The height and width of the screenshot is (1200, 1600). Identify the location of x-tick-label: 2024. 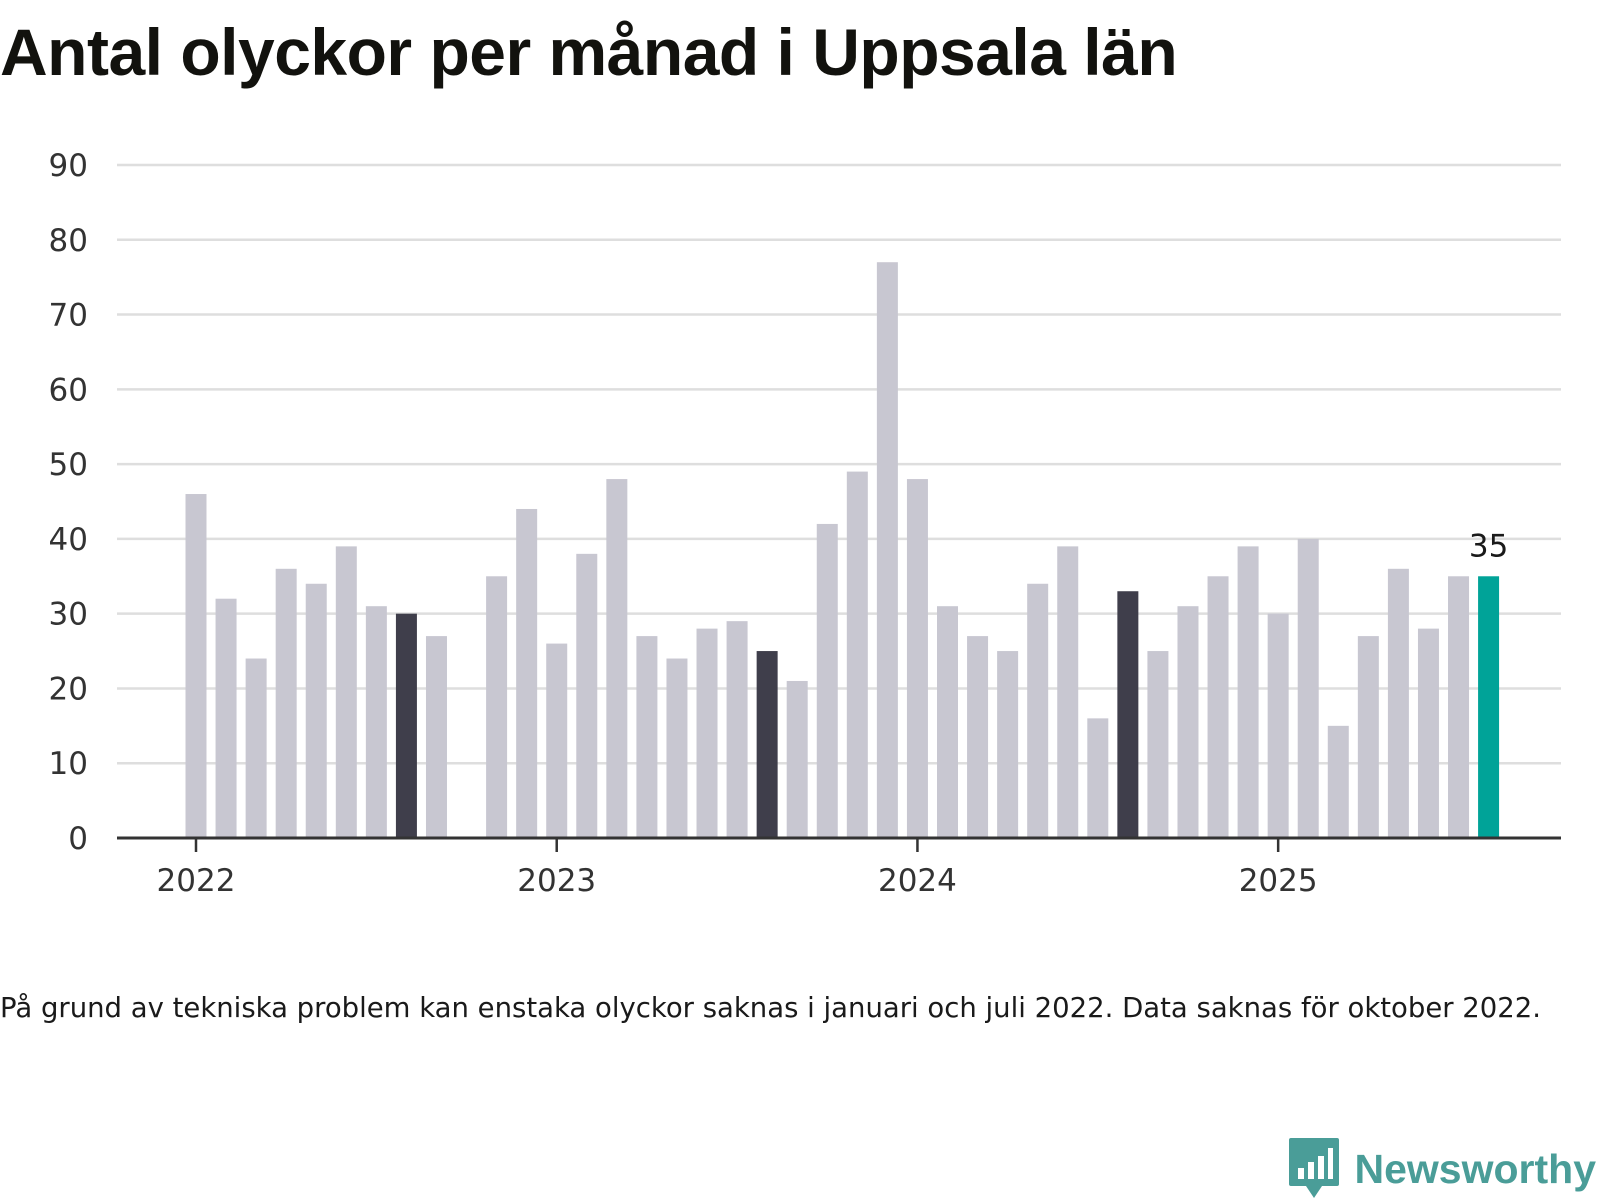
(917, 881).